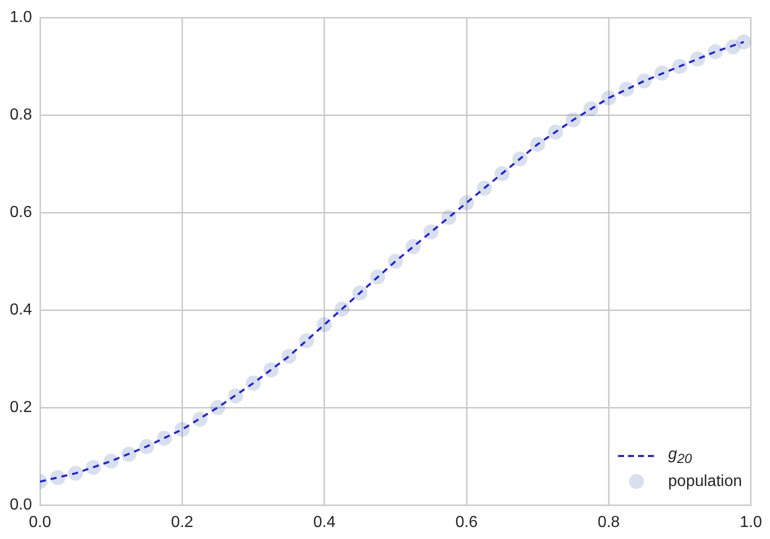 This screenshot has height=539, width=770. What do you see at coordinates (40, 523) in the screenshot?
I see `x-tick-label: 0.0` at bounding box center [40, 523].